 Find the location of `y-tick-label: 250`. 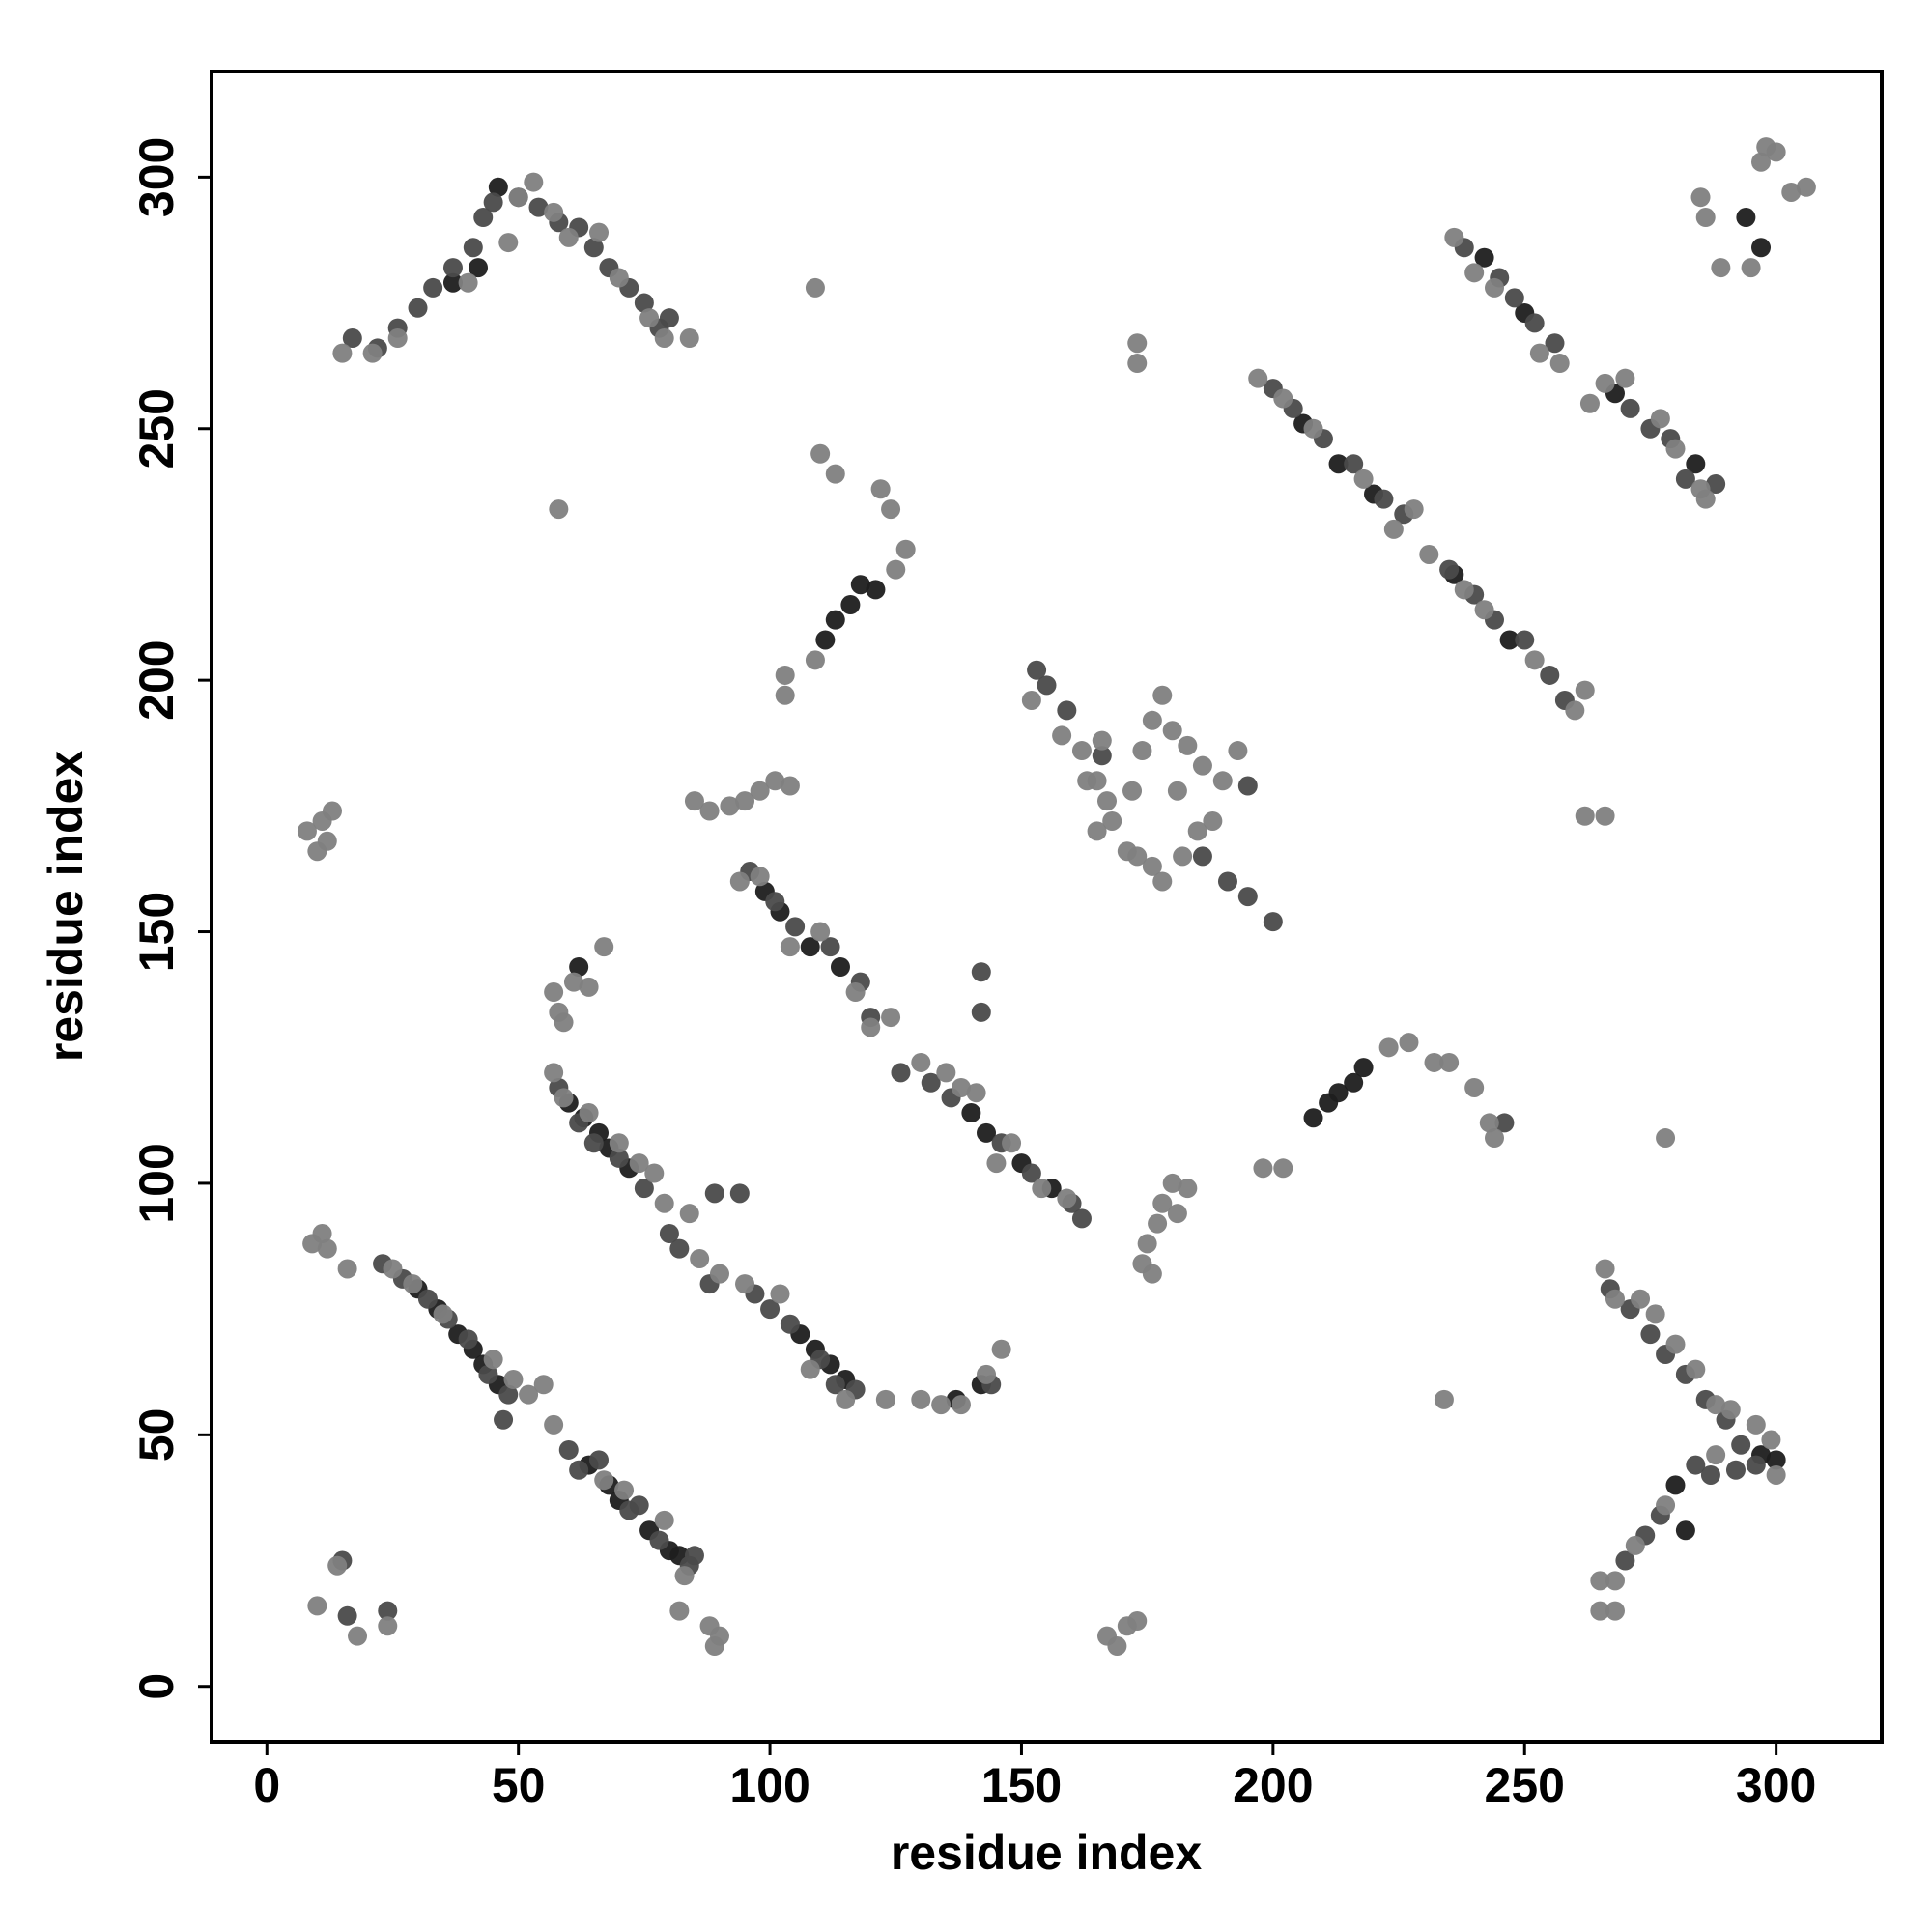

y-tick-label: 250 is located at coordinates (156, 428).